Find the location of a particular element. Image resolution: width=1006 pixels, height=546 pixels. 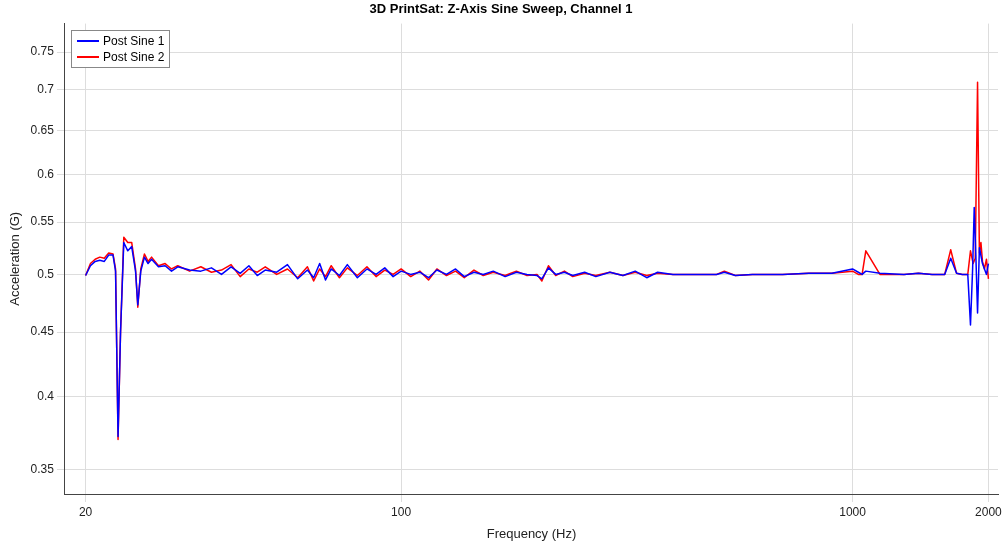

x-tick-label: 100 is located at coordinates (401, 511).